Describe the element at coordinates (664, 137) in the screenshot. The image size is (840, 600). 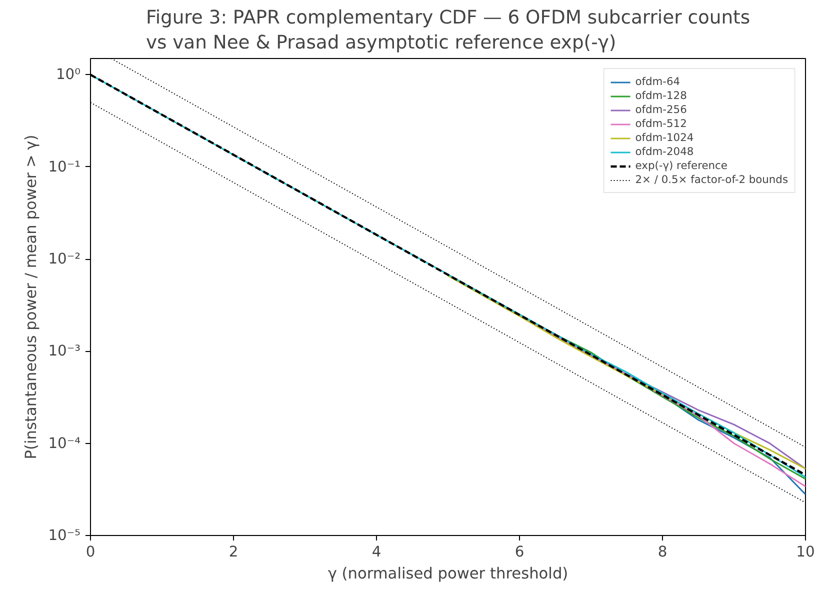
I see `legend-label: ofdm-1024` at that location.